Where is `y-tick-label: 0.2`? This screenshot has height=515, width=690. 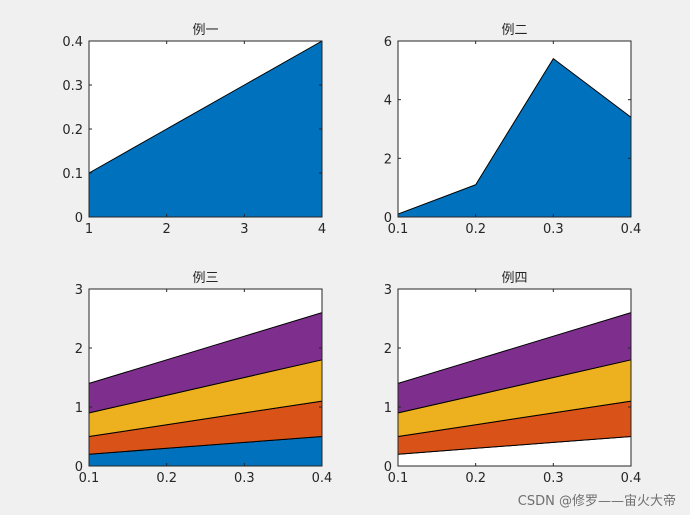 y-tick-label: 0.2 is located at coordinates (72, 130).